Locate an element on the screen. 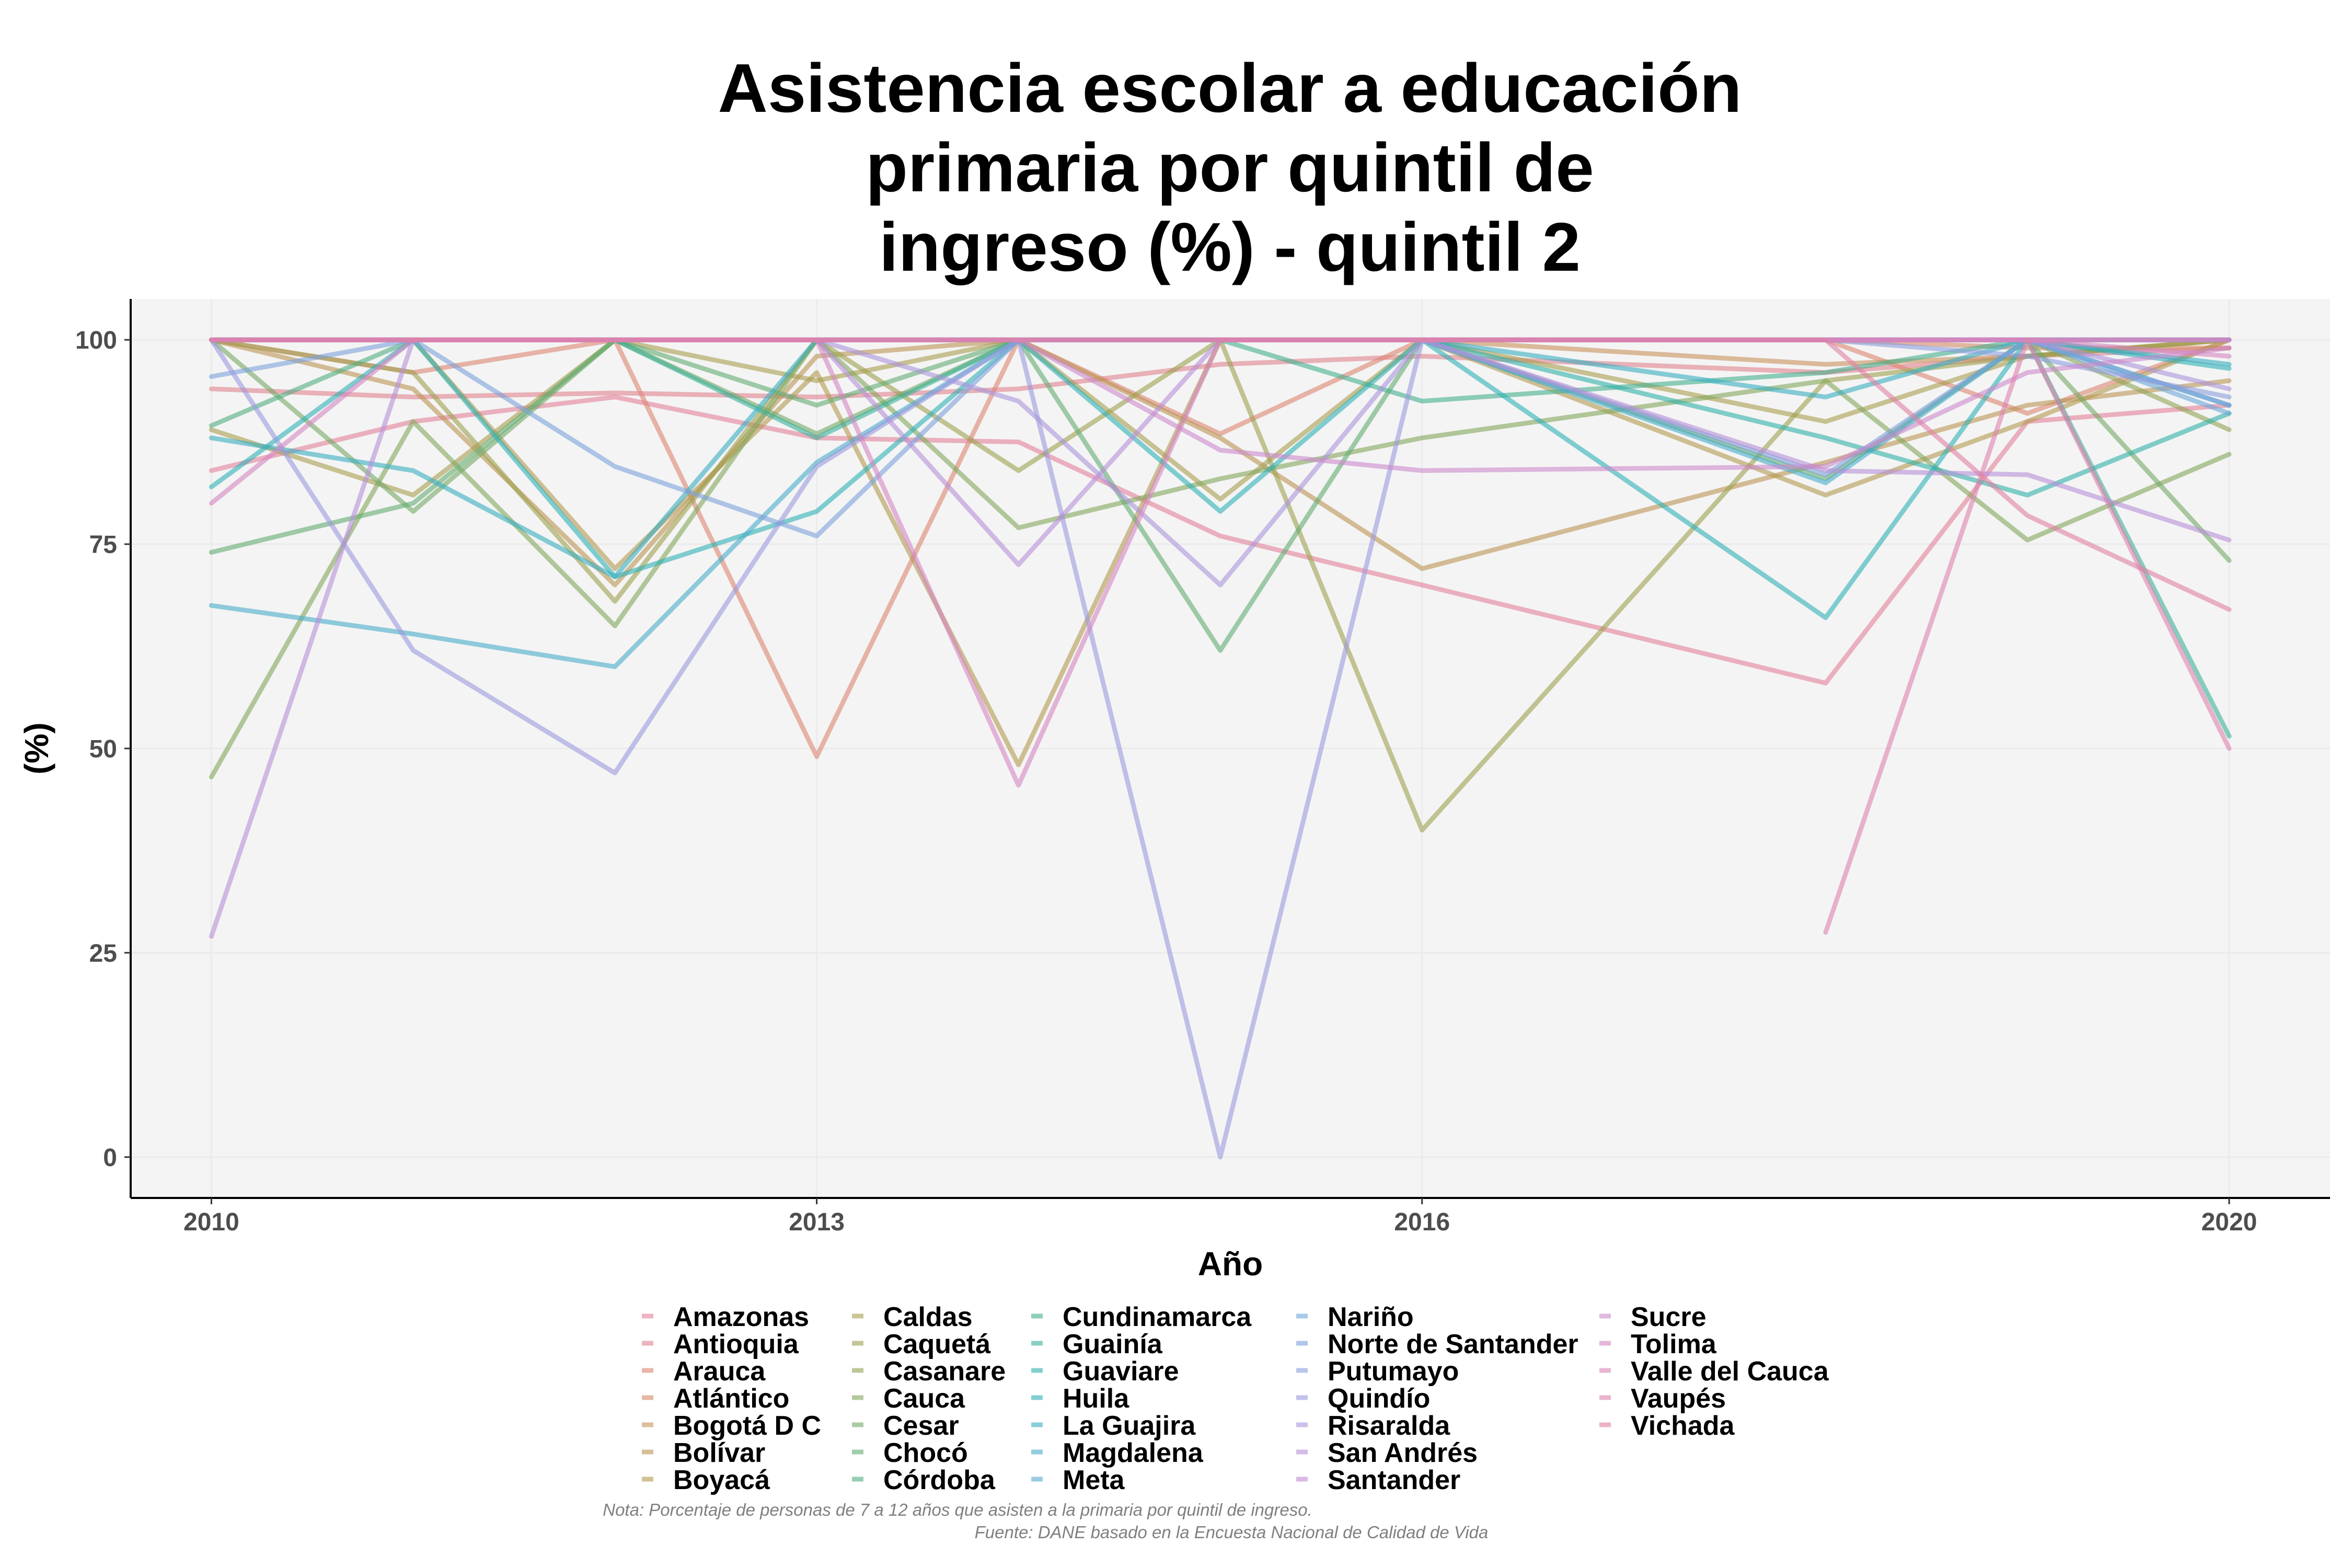  legend-label-bogota-d-c: Bogotá D C is located at coordinates (747, 1426).